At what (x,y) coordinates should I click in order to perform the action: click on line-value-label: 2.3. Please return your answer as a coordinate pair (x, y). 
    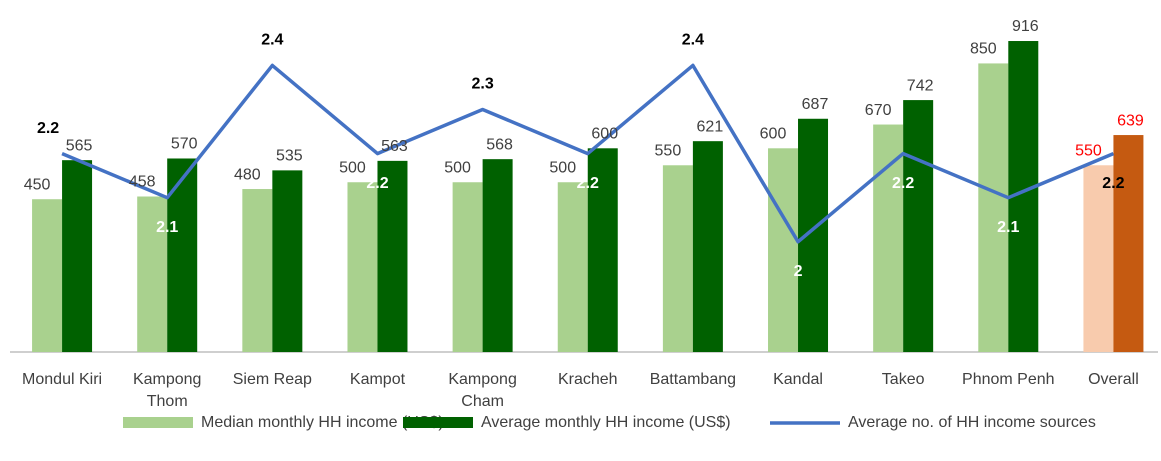
    Looking at the image, I should click on (482, 84).